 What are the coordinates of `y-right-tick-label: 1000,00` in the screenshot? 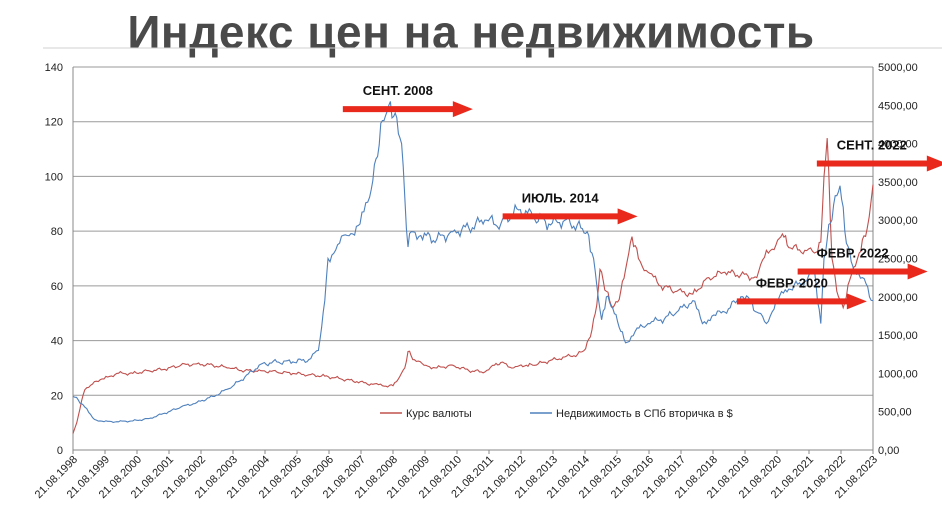 It's located at (898, 374).